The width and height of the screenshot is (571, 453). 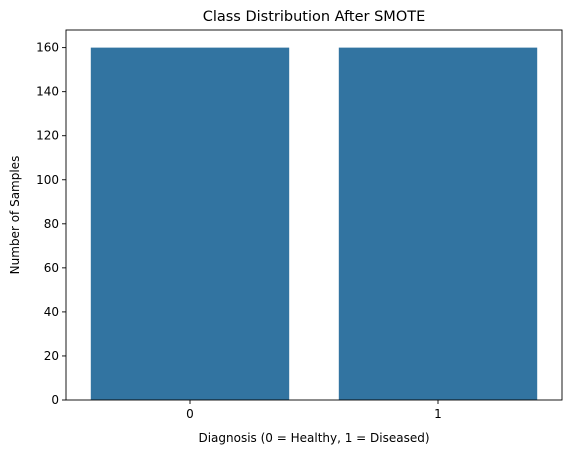 What do you see at coordinates (15, 215) in the screenshot?
I see `y-axis-label: Number of Samples` at bounding box center [15, 215].